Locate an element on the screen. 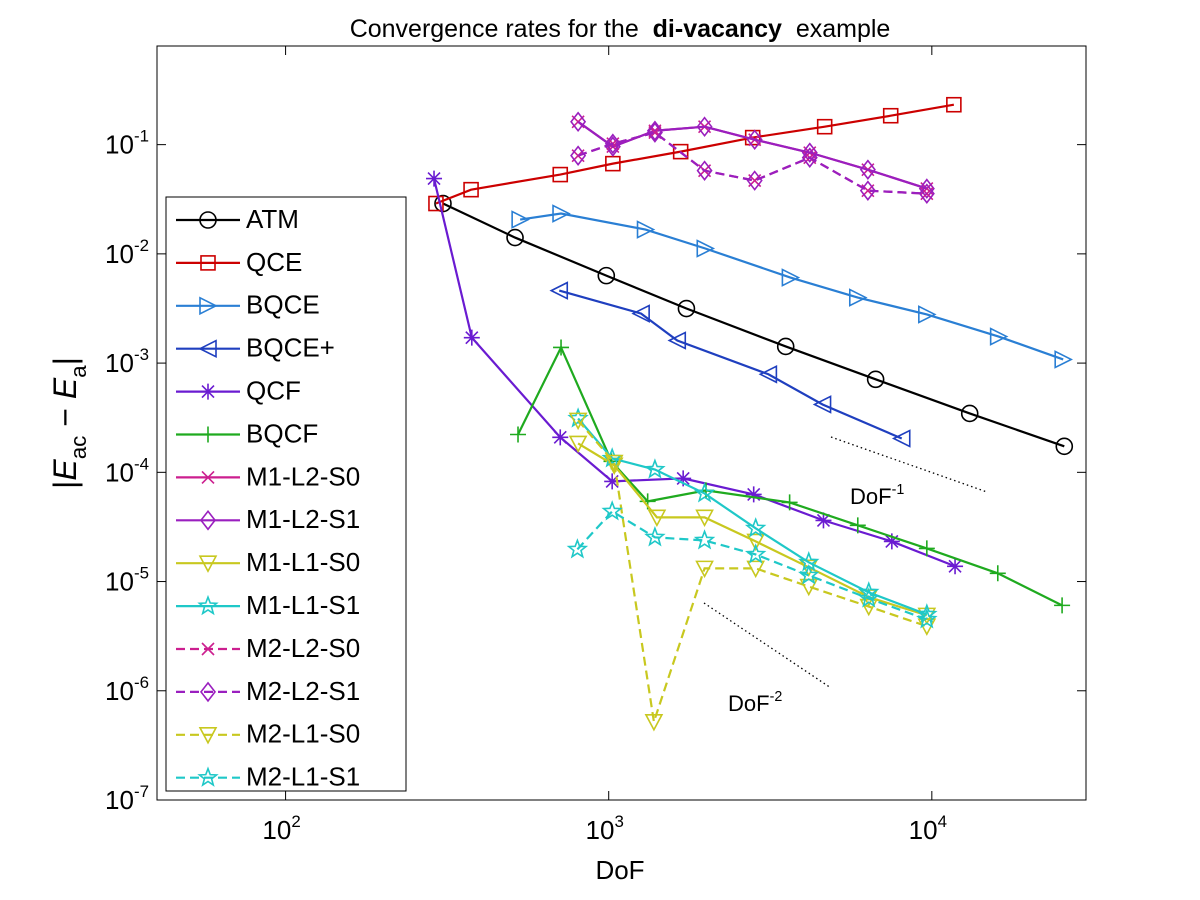 This screenshot has height=900, width=1200. chart-title-part: di-vacancy is located at coordinates (717, 29).